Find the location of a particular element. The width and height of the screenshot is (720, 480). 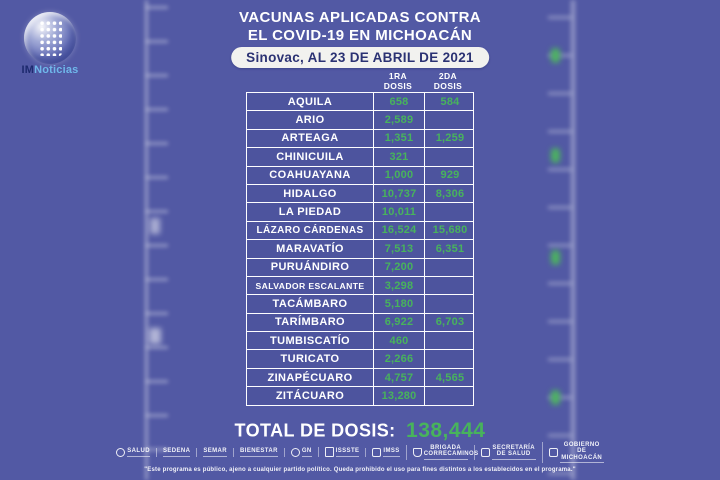

table-row: PURUÁNDIRO 7,200 is located at coordinates (361, 267).